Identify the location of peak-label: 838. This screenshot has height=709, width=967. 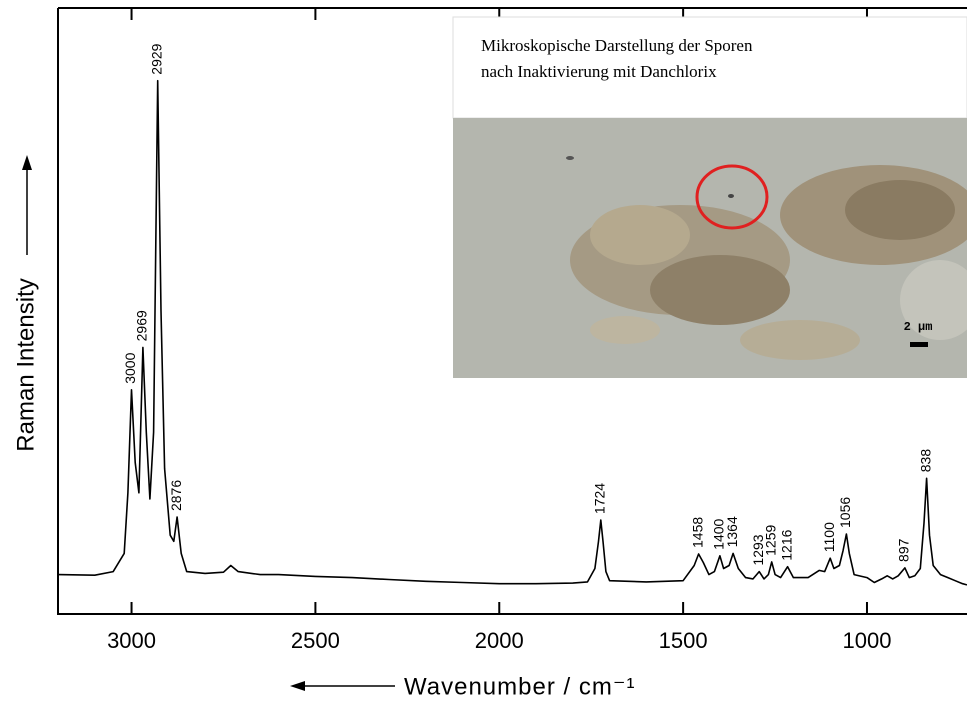
(925, 461).